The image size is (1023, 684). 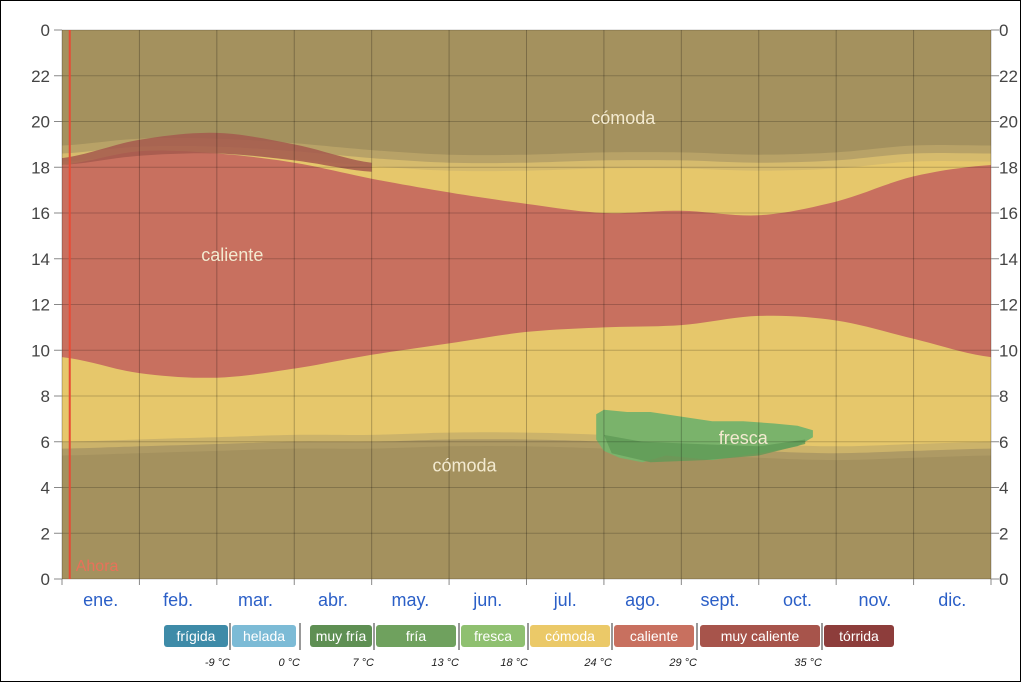 I want to click on y-tick-label-right: 20, so click(x=1008, y=122).